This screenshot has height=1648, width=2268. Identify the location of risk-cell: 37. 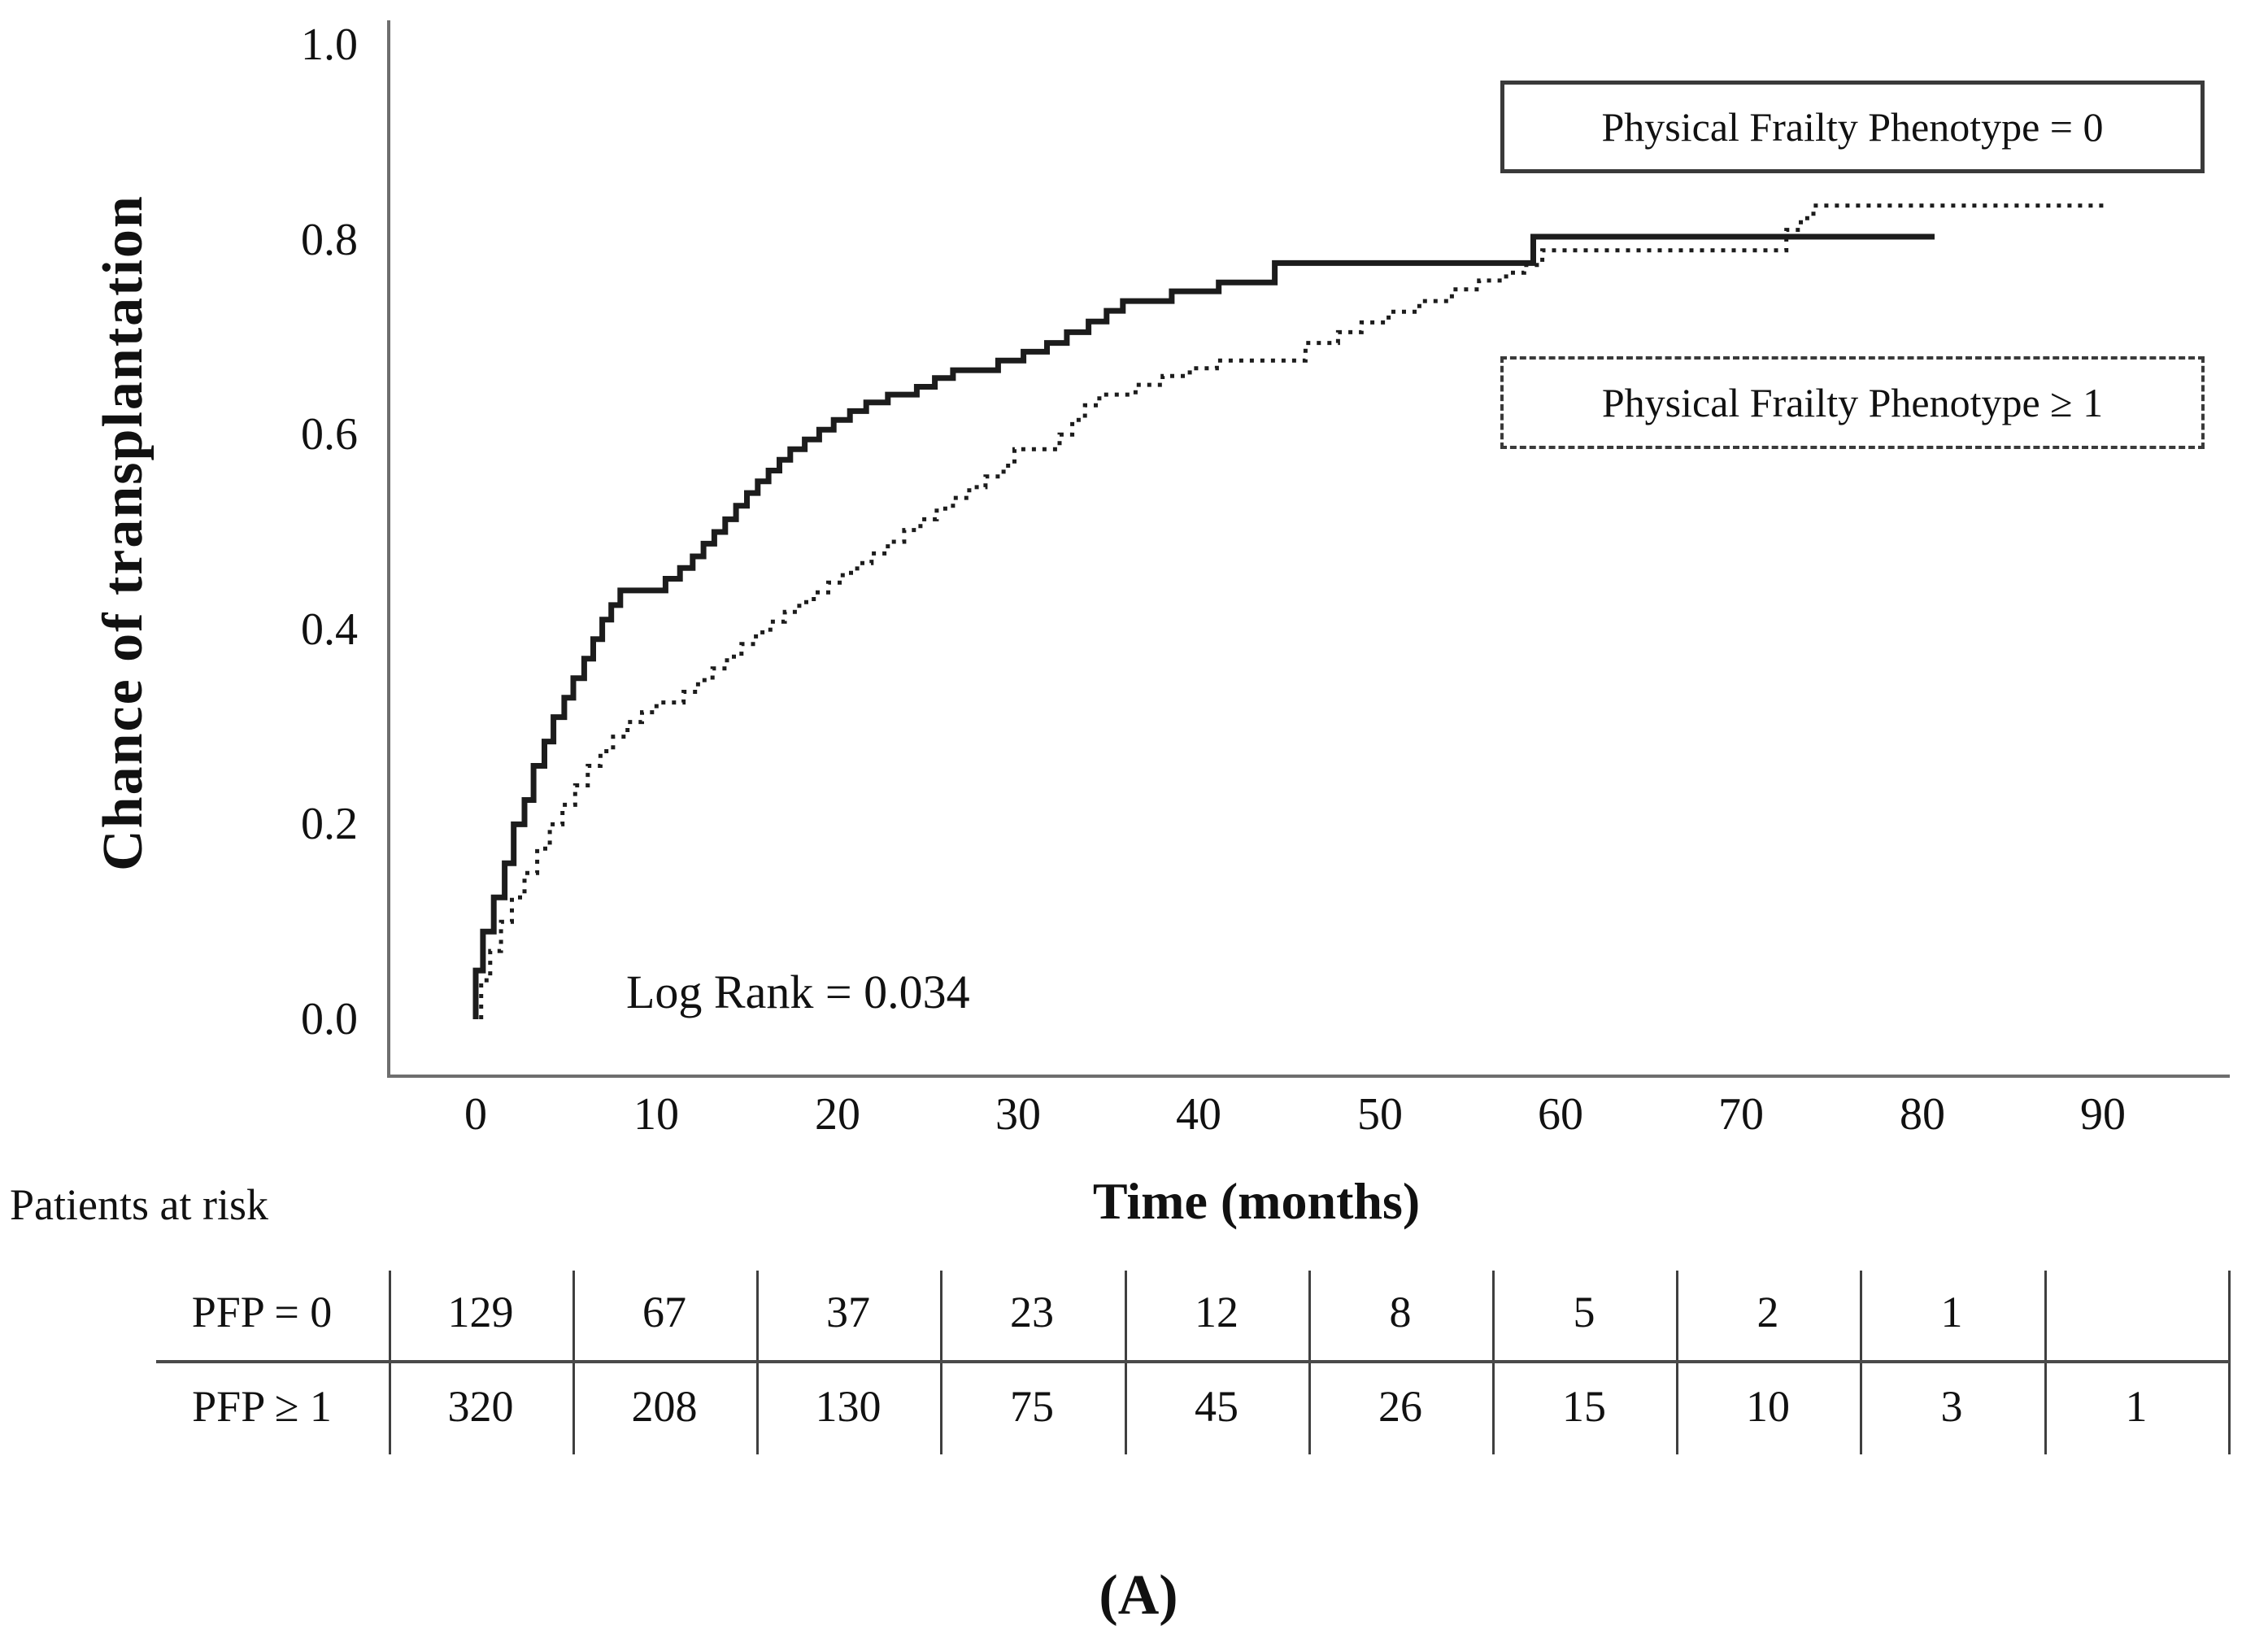
(848, 1312).